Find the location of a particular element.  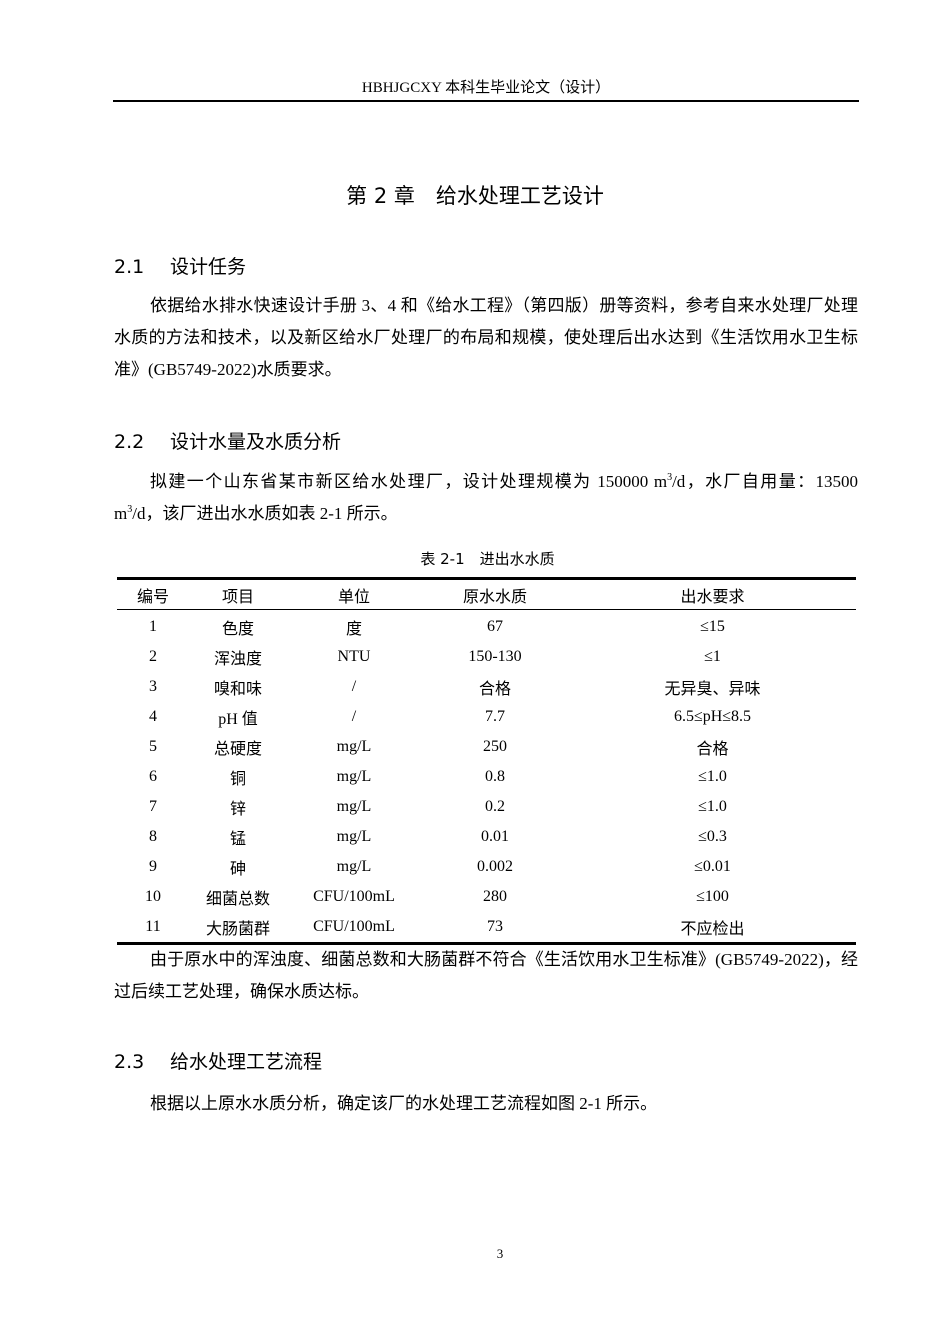

table-cell: 细菌总数 is located at coordinates (237, 899).